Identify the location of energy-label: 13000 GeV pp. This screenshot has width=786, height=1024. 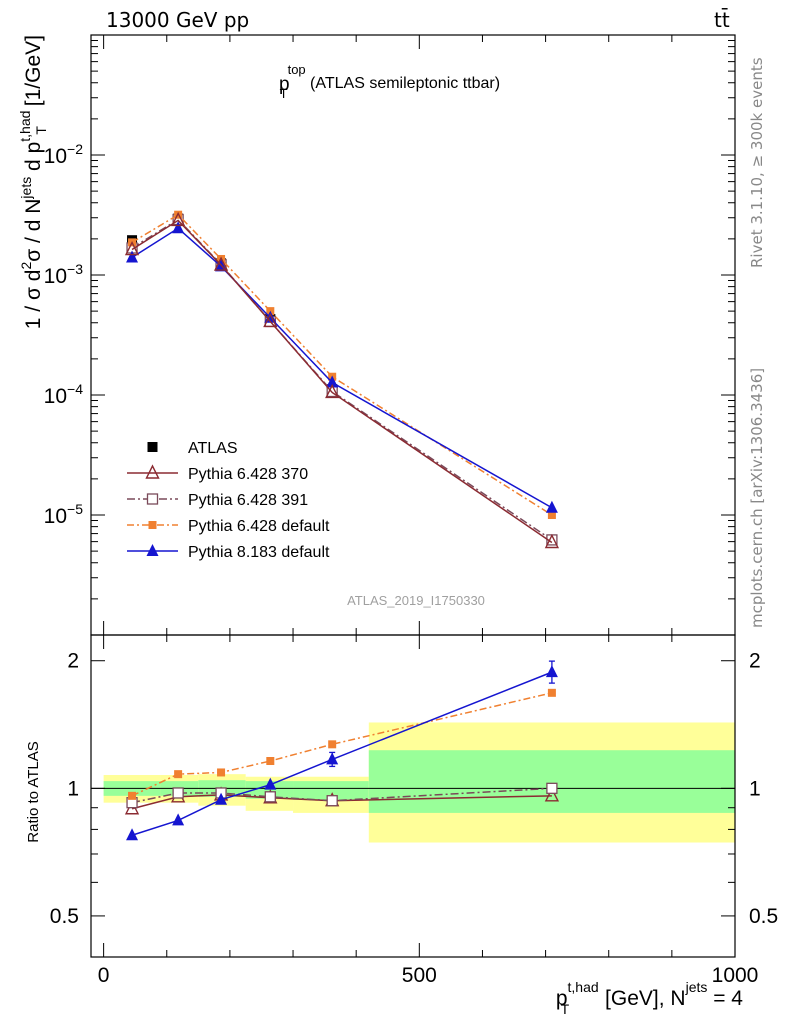
(178, 20).